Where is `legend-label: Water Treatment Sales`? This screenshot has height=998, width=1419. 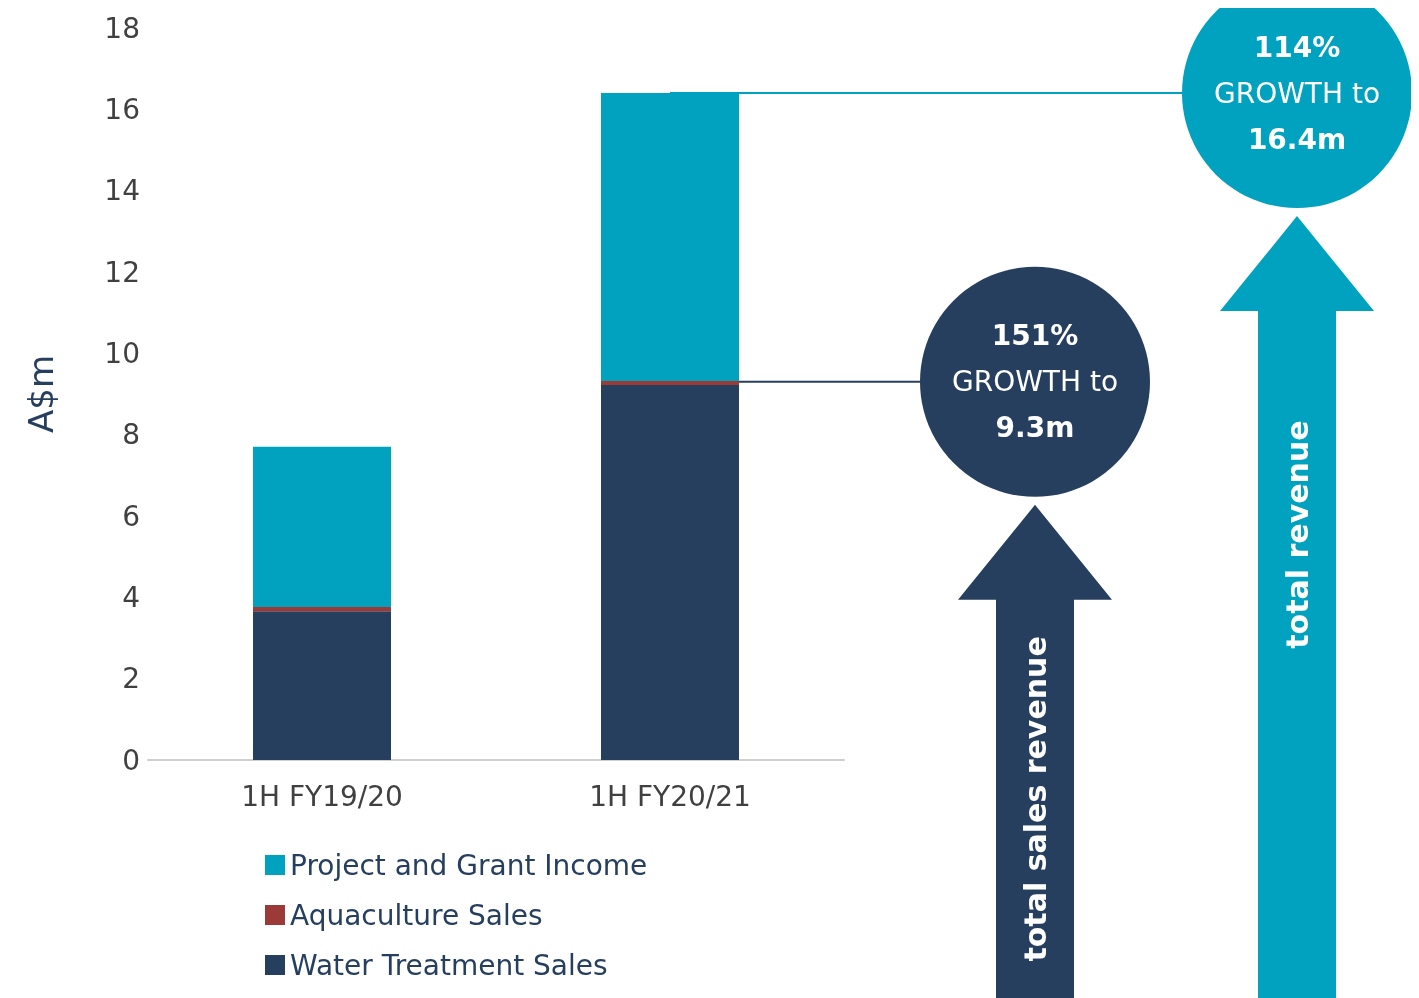 legend-label: Water Treatment Sales is located at coordinates (449, 965).